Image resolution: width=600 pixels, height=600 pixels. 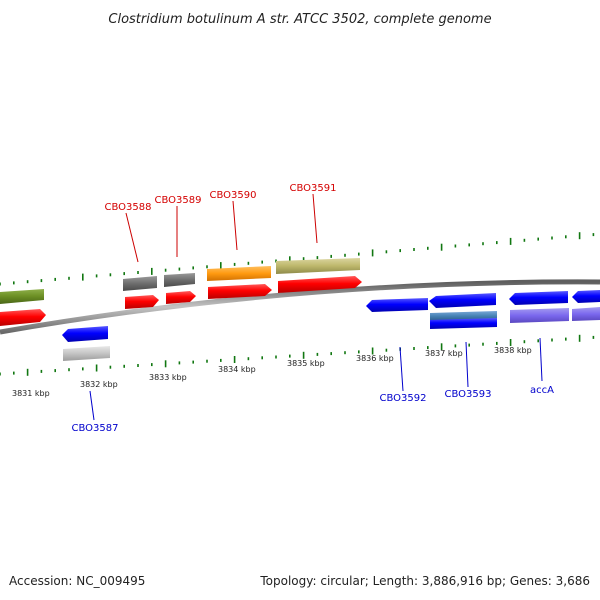 What do you see at coordinates (221, 228) in the screenshot?
I see `forward-leader-lines` at bounding box center [221, 228].